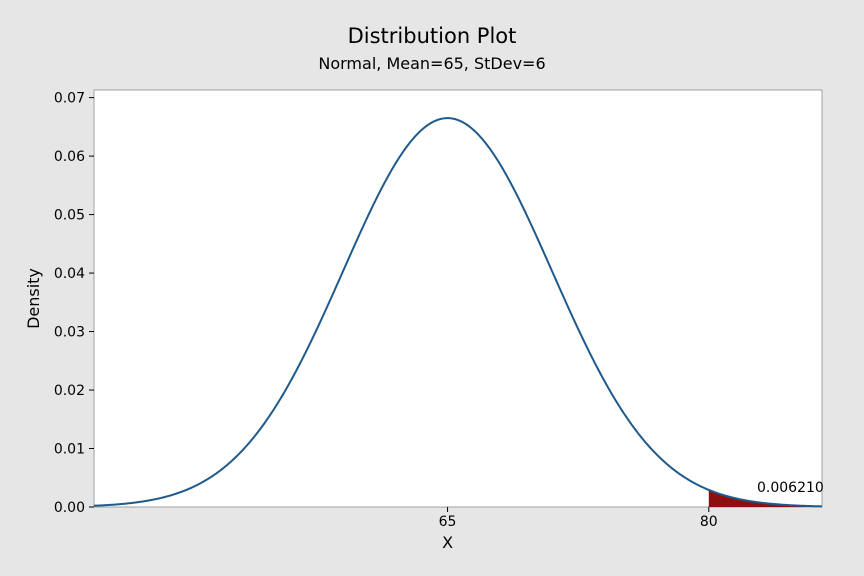 Image resolution: width=864 pixels, height=576 pixels. I want to click on x-tick-label: 65, so click(448, 522).